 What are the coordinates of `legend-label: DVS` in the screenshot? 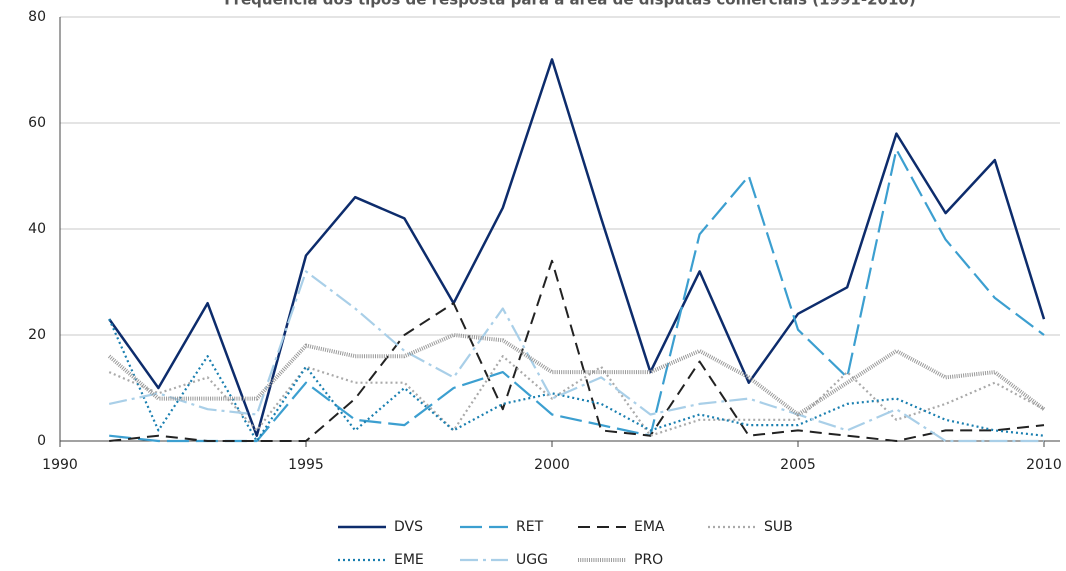 It's located at (408, 527).